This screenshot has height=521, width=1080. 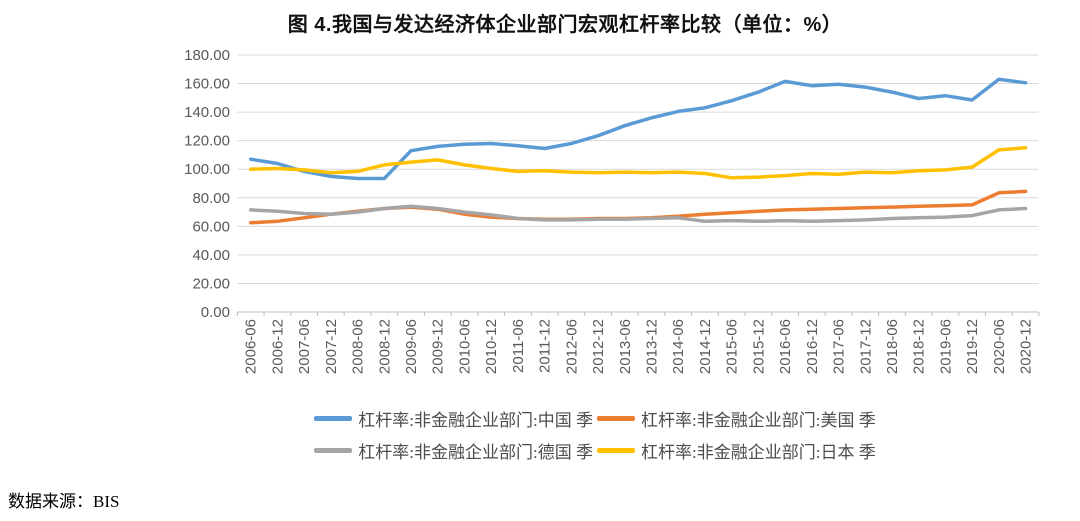 I want to click on y-axis-tick-label: 100.00, so click(x=207, y=169).